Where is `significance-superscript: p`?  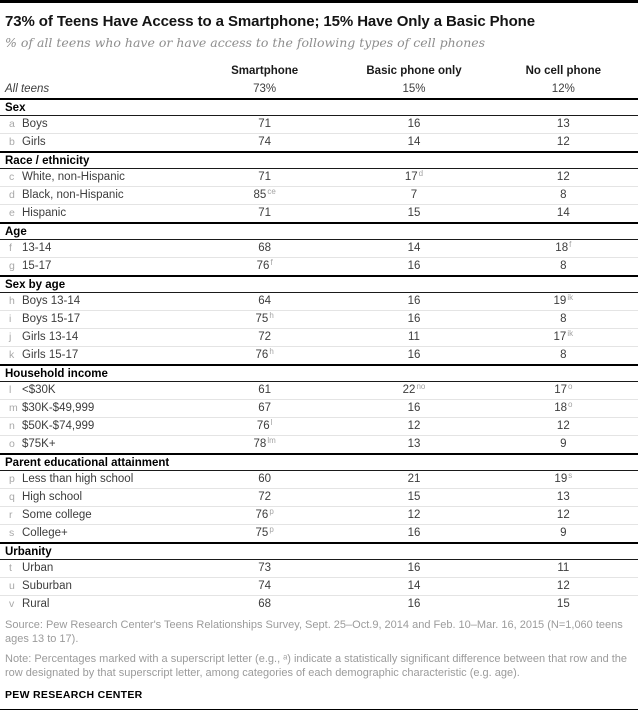 significance-superscript: p is located at coordinates (271, 529).